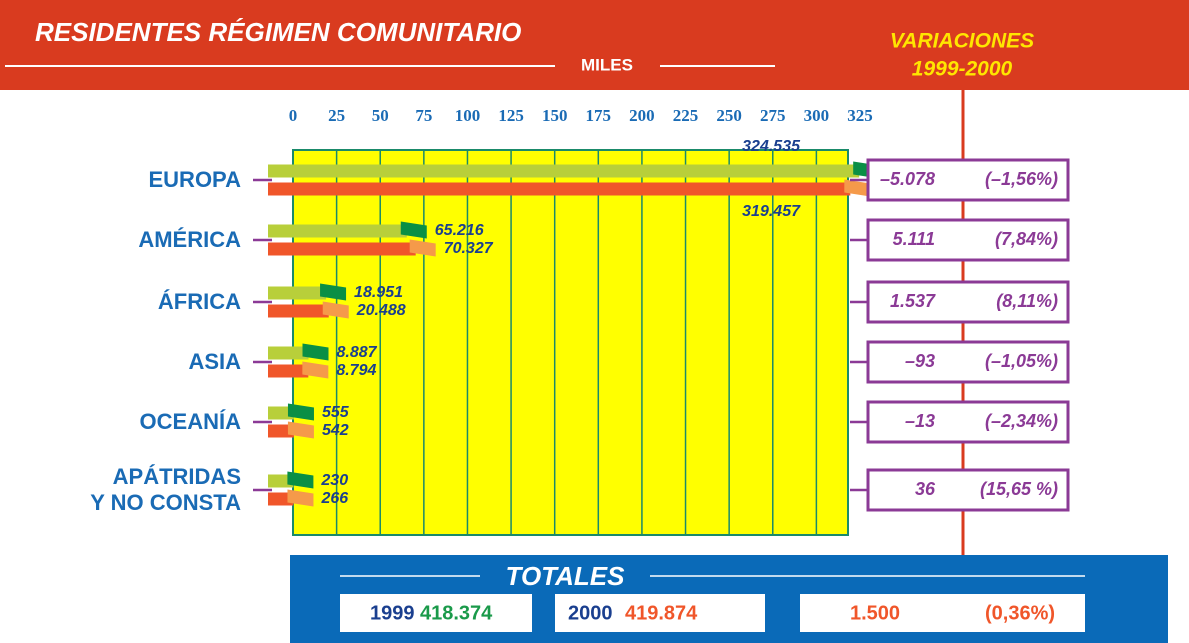 The width and height of the screenshot is (1189, 643). What do you see at coordinates (336, 115) in the screenshot?
I see `x-tick-label: 25` at bounding box center [336, 115].